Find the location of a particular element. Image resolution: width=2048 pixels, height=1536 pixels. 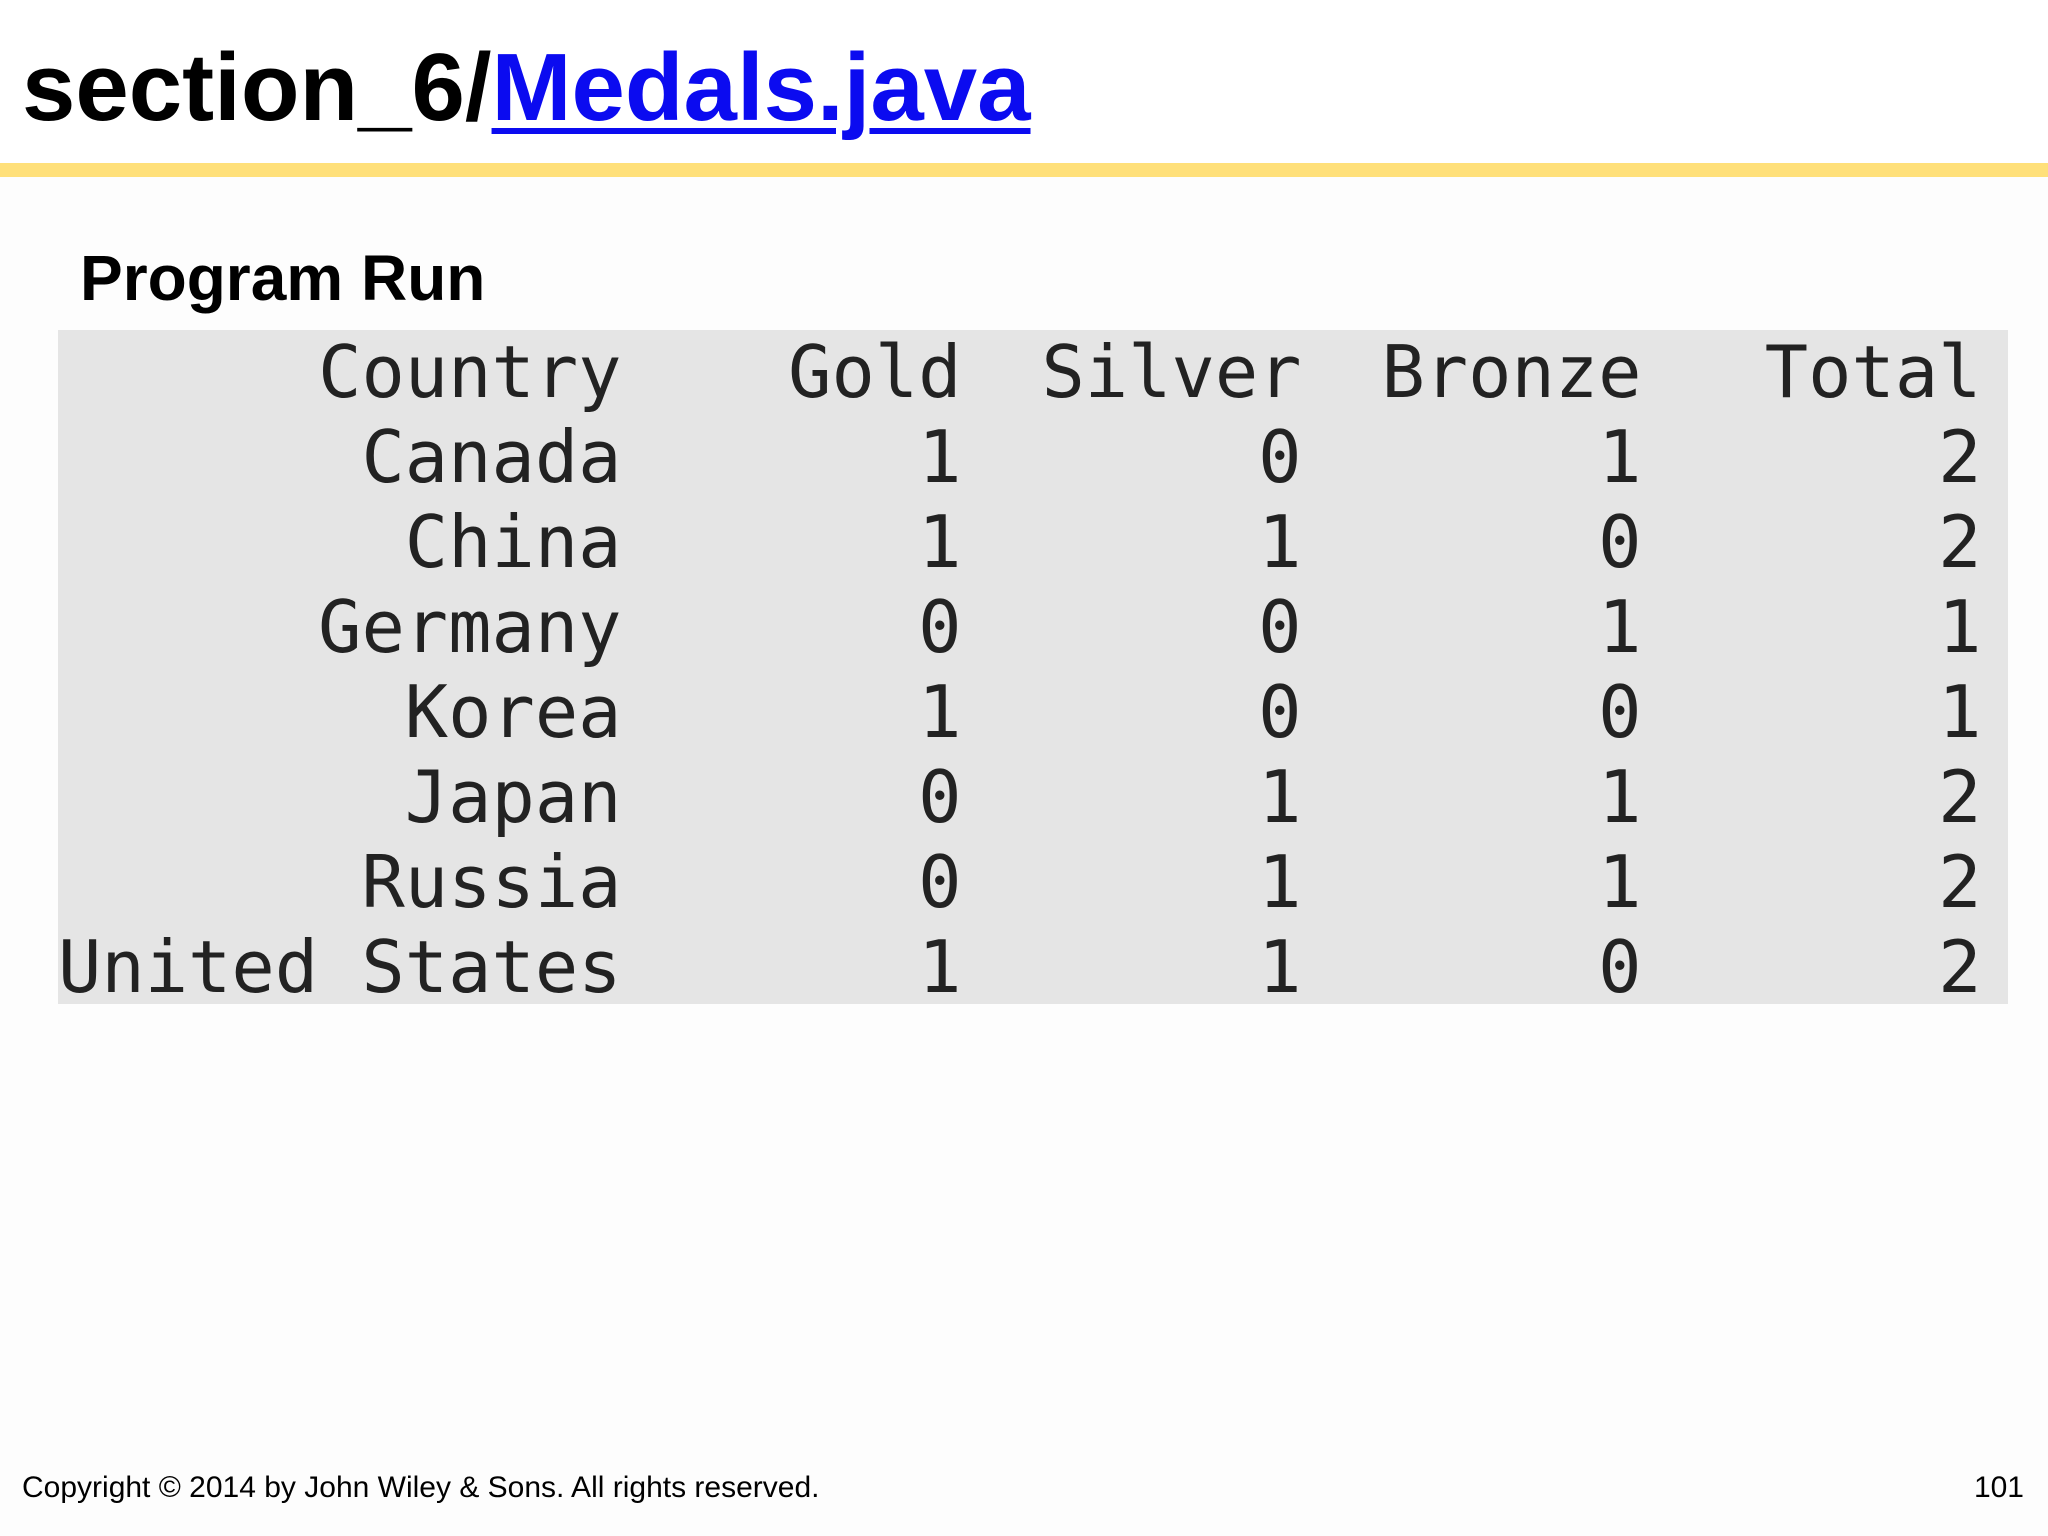

cell-country: Canada is located at coordinates (491, 457).